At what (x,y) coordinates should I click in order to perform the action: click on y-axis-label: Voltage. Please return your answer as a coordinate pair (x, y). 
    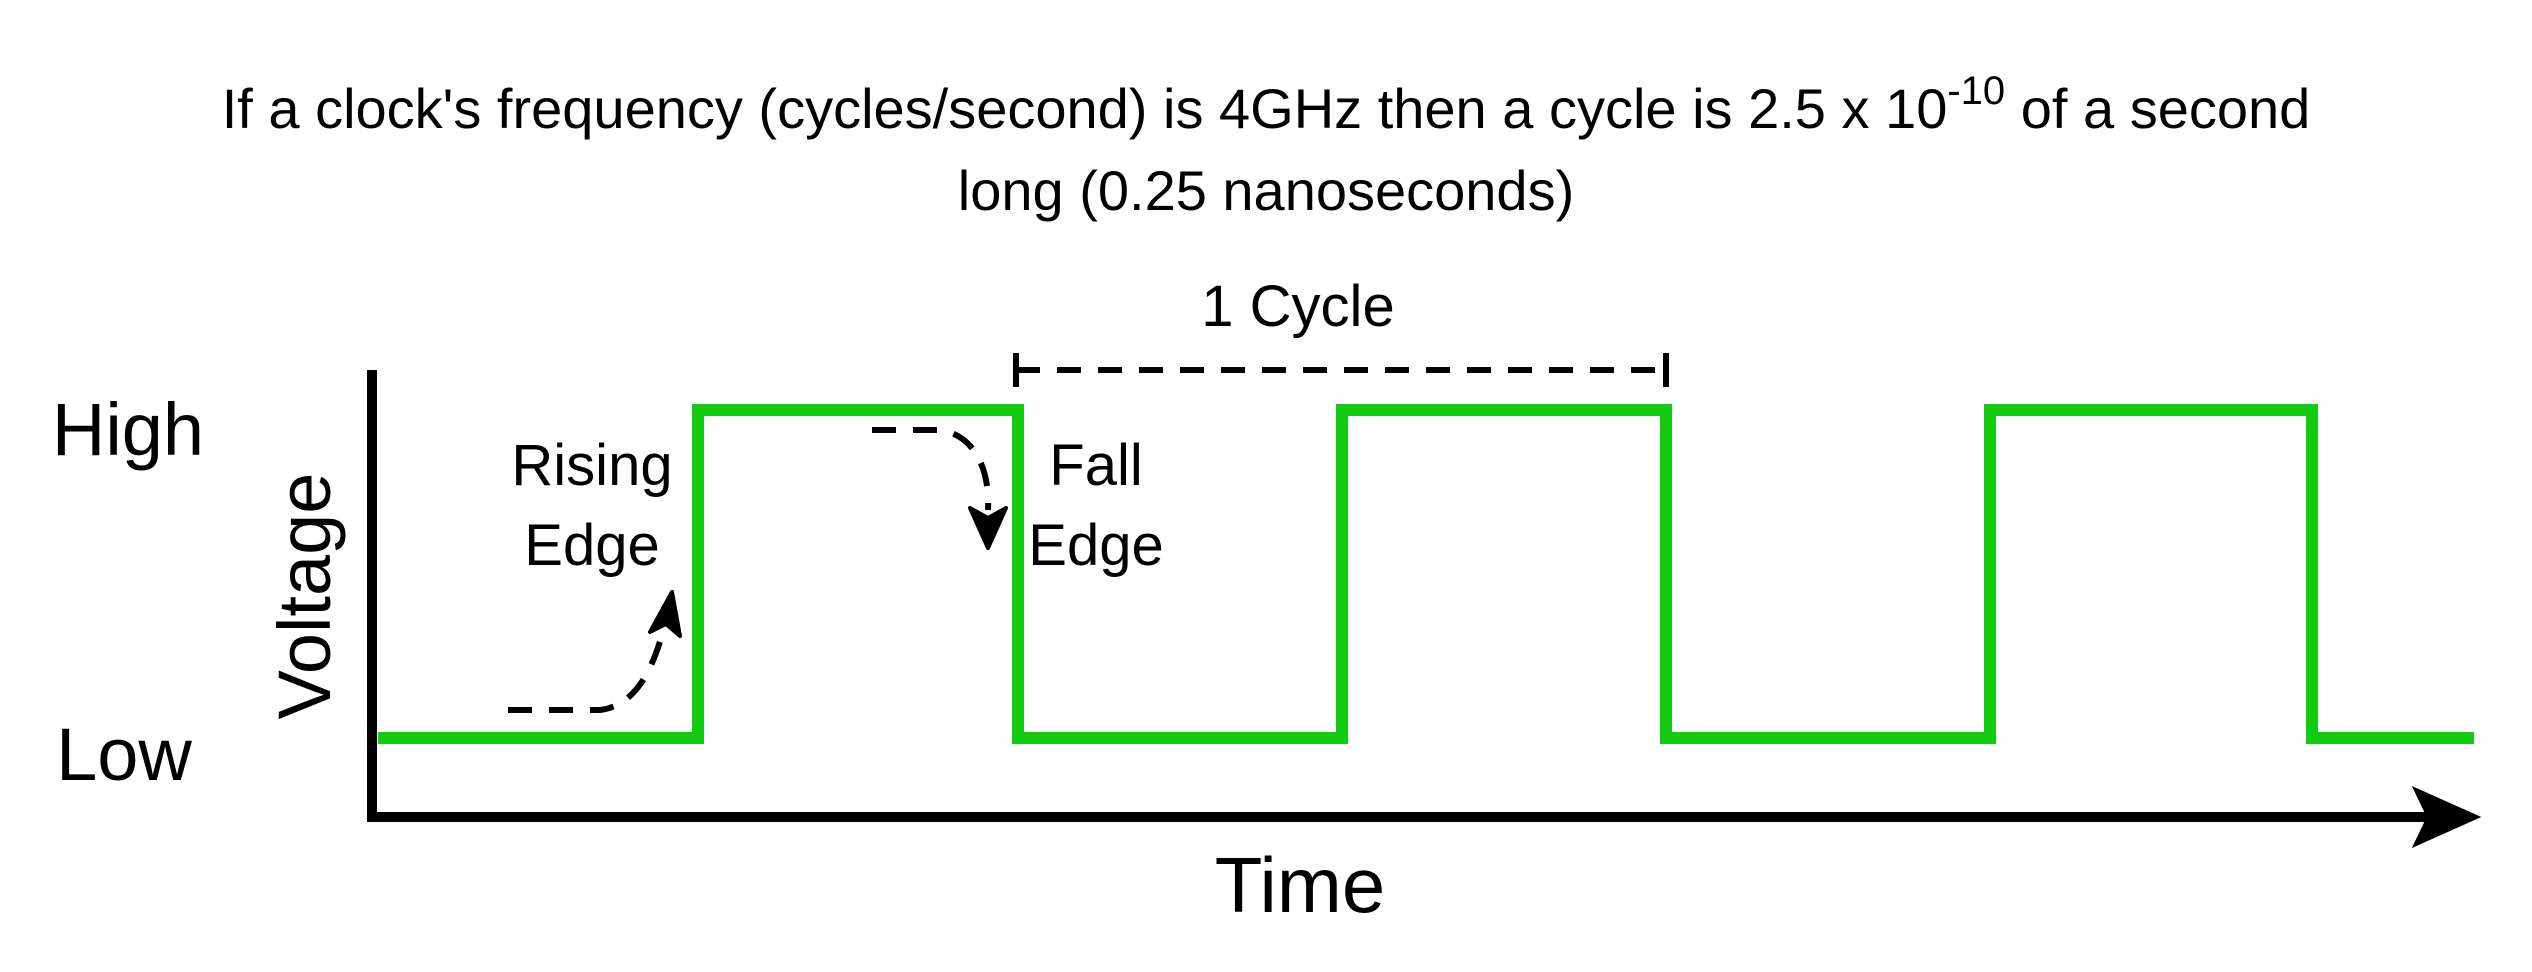
    Looking at the image, I should click on (304, 596).